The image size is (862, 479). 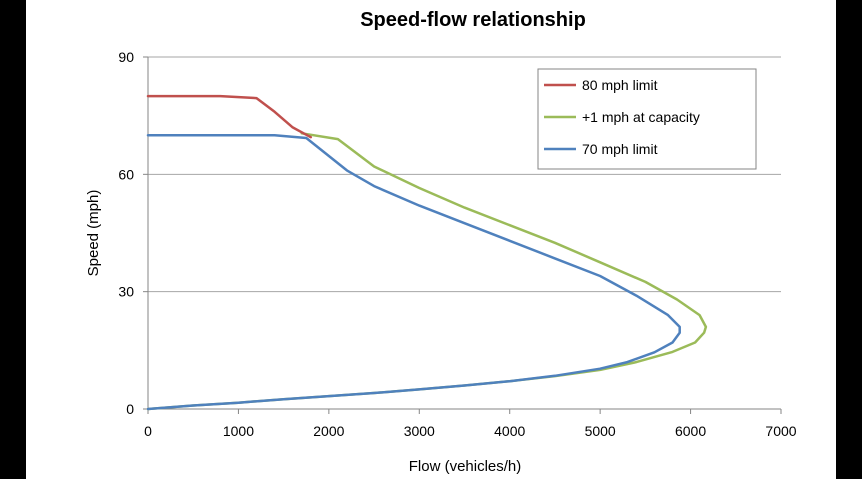 I want to click on x-tick-label-1000: 1000, so click(x=238, y=431).